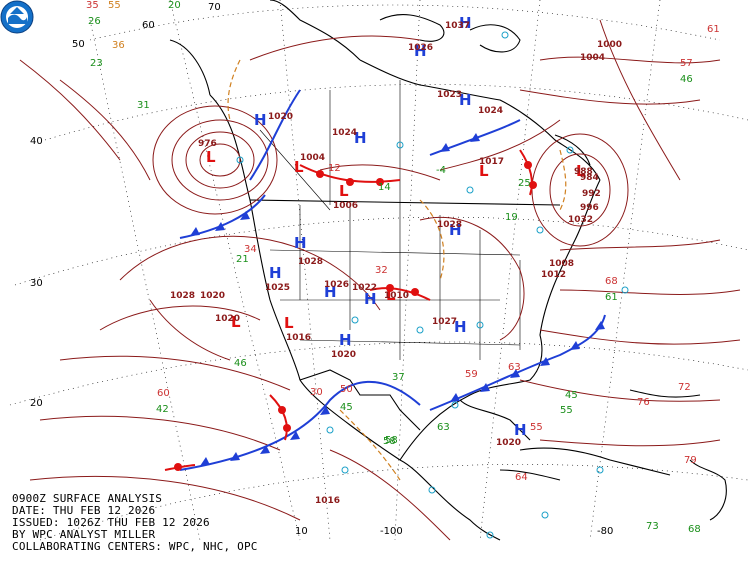 The height and width of the screenshot is (562, 748). What do you see at coordinates (457, 26) in the screenshot?
I see `svg-text: 1037` at bounding box center [457, 26].